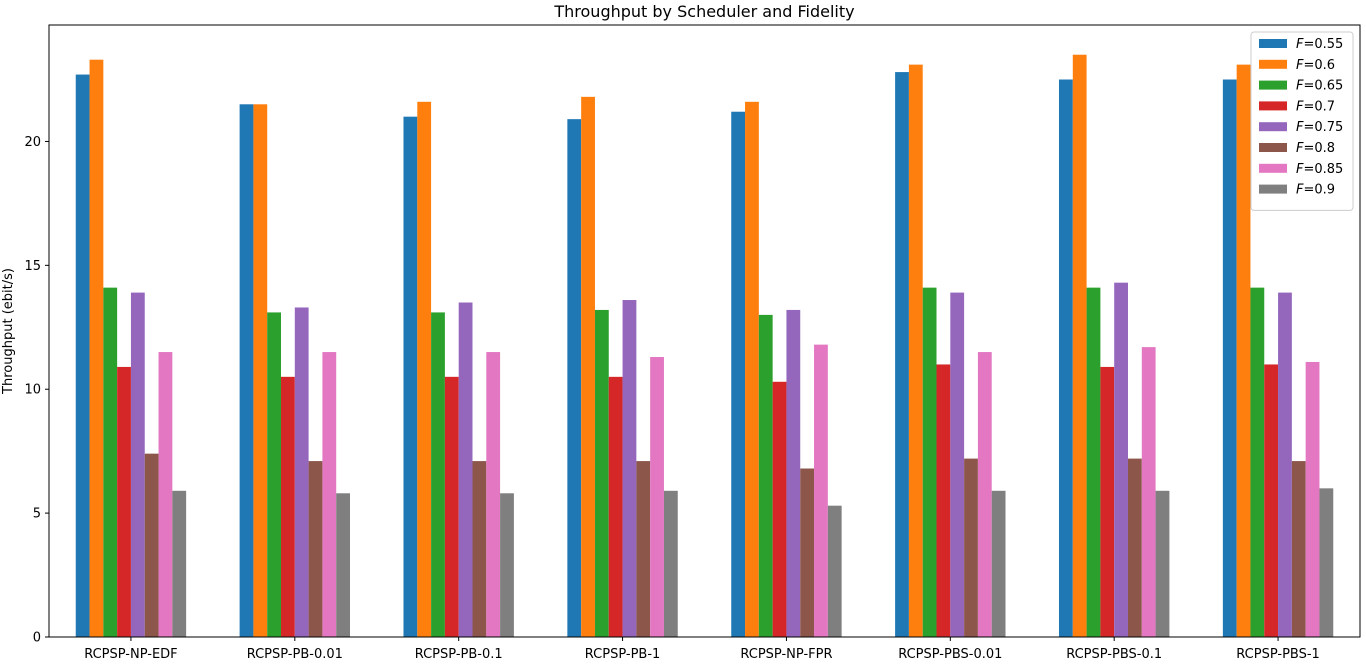  What do you see at coordinates (32, 266) in the screenshot?
I see `y-tick-label: 15` at bounding box center [32, 266].